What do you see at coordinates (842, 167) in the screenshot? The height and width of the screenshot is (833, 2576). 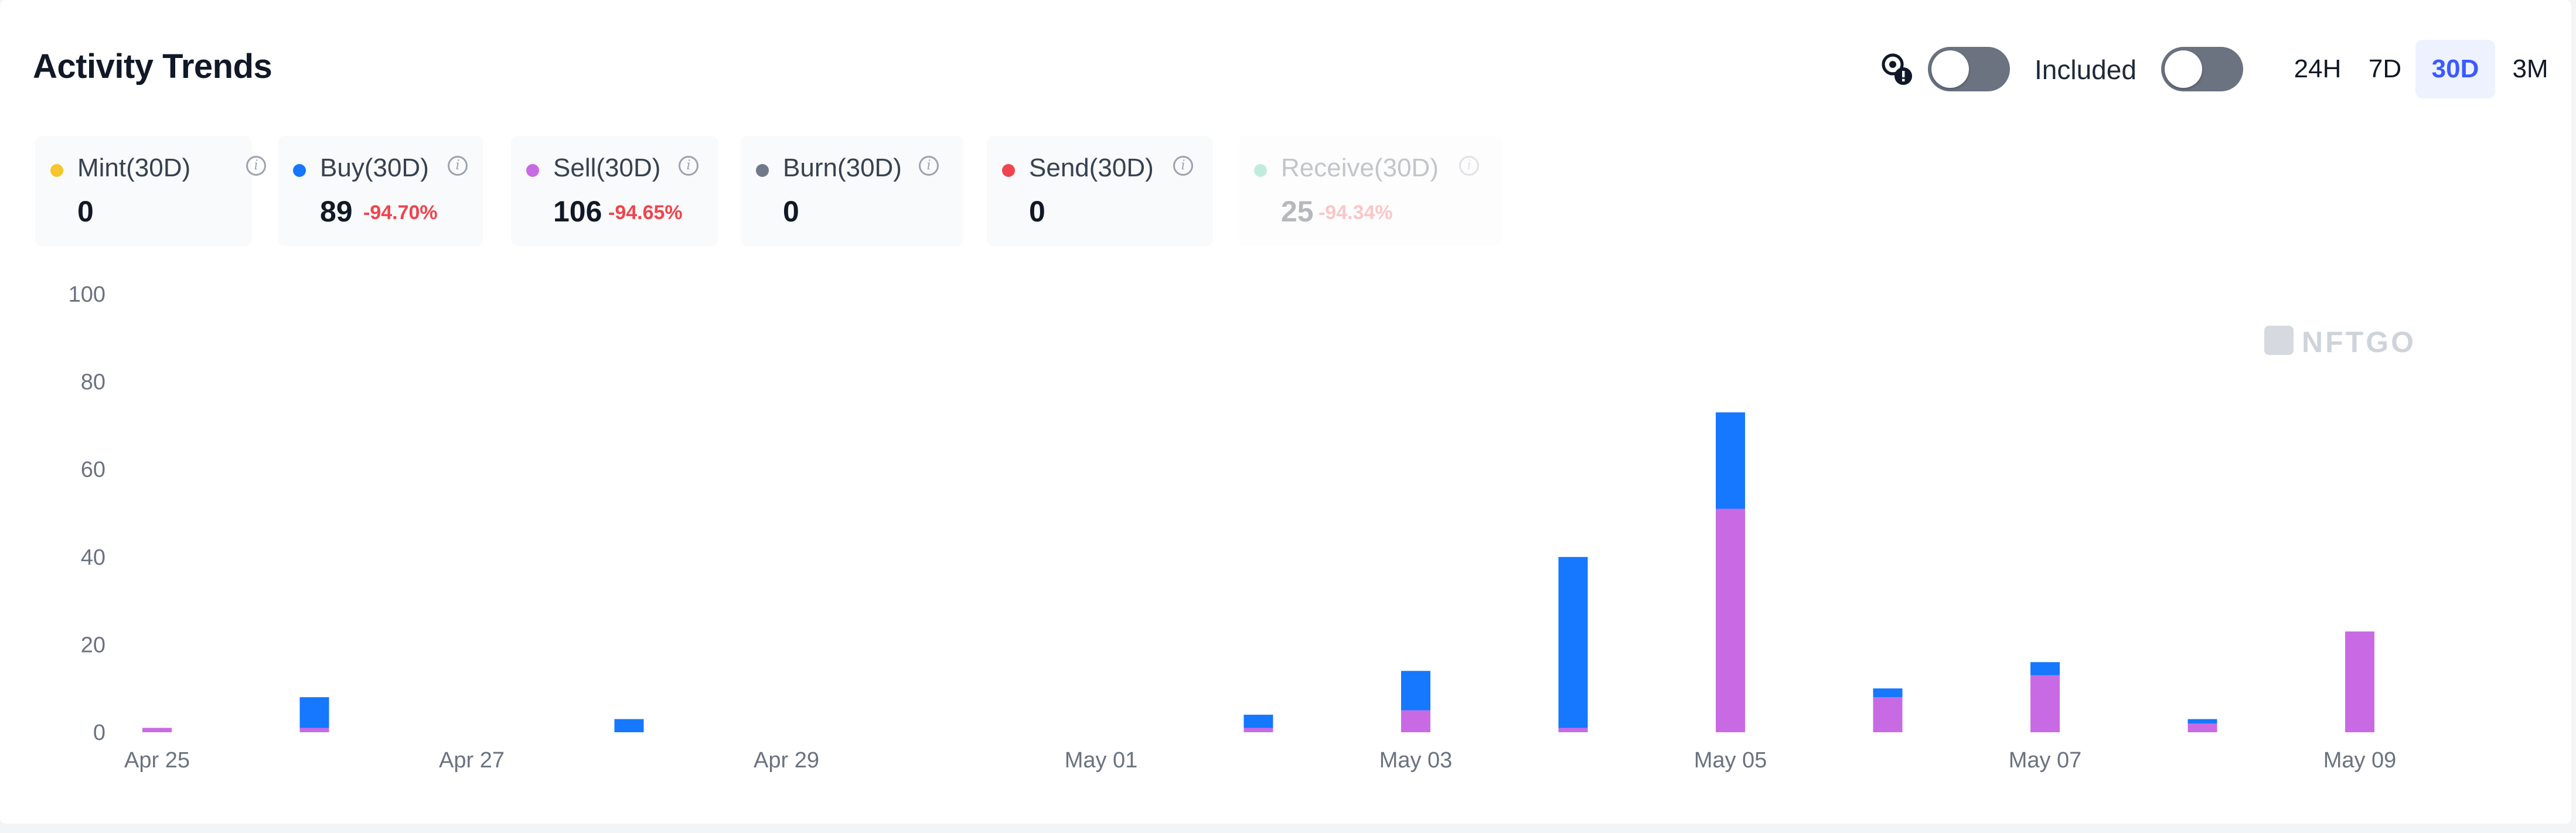 I see `stat-label: Burn(30D)` at bounding box center [842, 167].